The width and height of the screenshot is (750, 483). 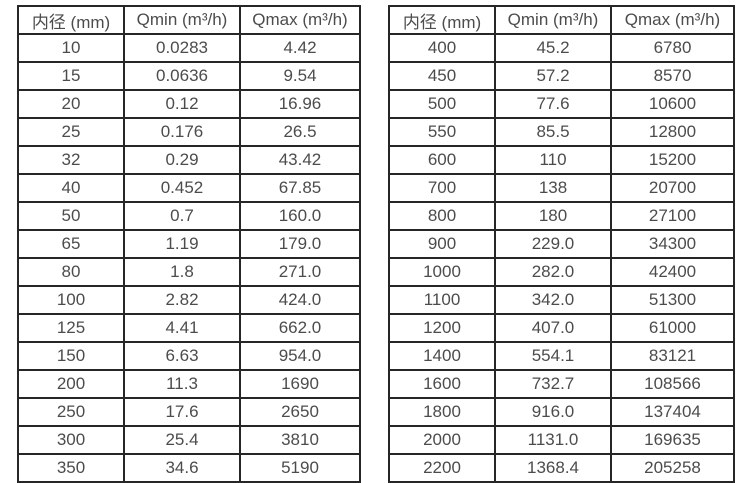 I want to click on table-cell: 57.2, so click(x=553, y=76).